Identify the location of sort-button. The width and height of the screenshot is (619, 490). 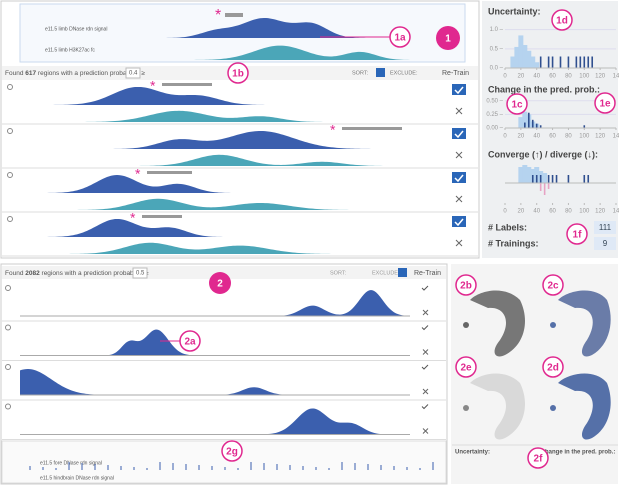
(380, 72).